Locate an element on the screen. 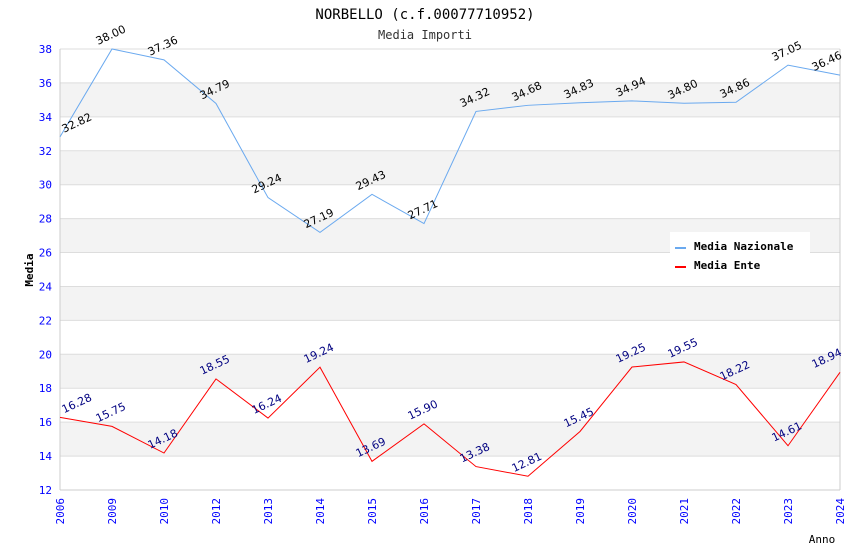 The width and height of the screenshot is (850, 550). x-tick-label: 2010 is located at coordinates (164, 511).